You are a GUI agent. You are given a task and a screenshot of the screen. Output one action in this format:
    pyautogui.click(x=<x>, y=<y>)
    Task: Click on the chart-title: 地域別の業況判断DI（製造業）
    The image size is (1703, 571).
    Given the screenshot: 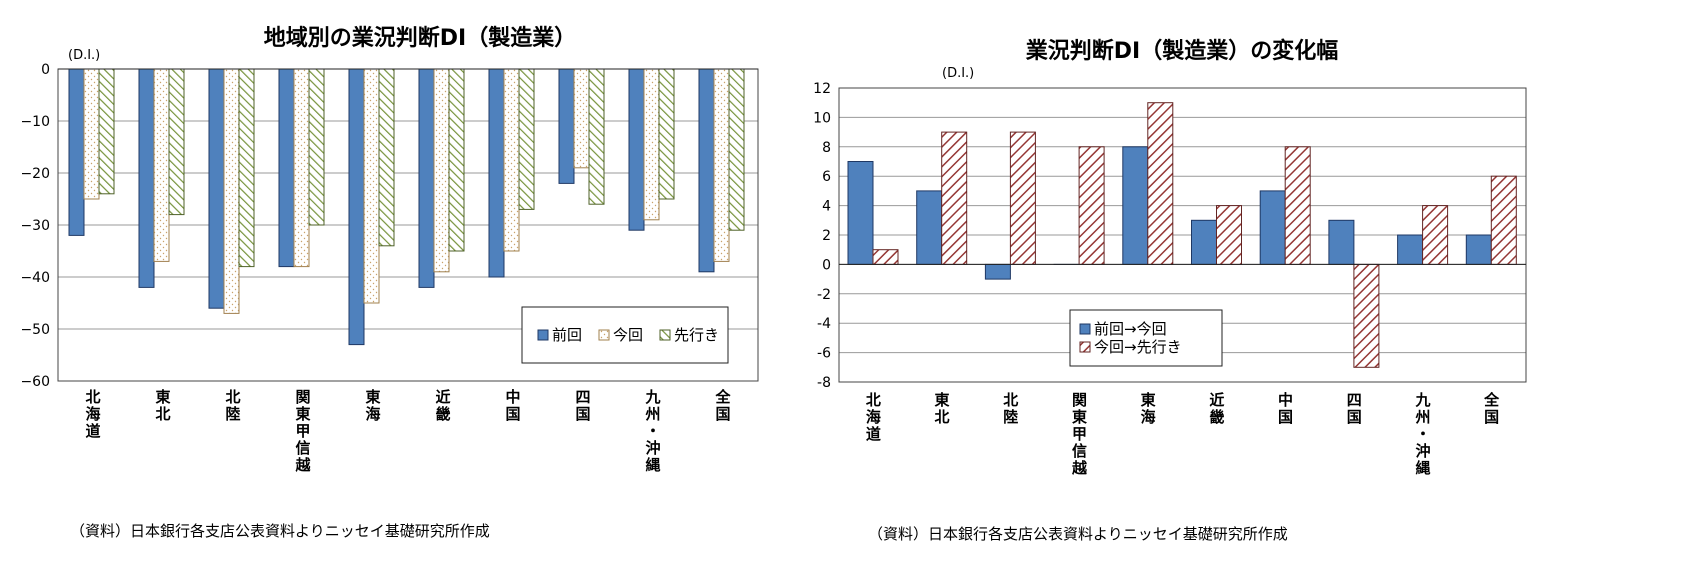 What is the action you would take?
    pyautogui.click(x=420, y=38)
    